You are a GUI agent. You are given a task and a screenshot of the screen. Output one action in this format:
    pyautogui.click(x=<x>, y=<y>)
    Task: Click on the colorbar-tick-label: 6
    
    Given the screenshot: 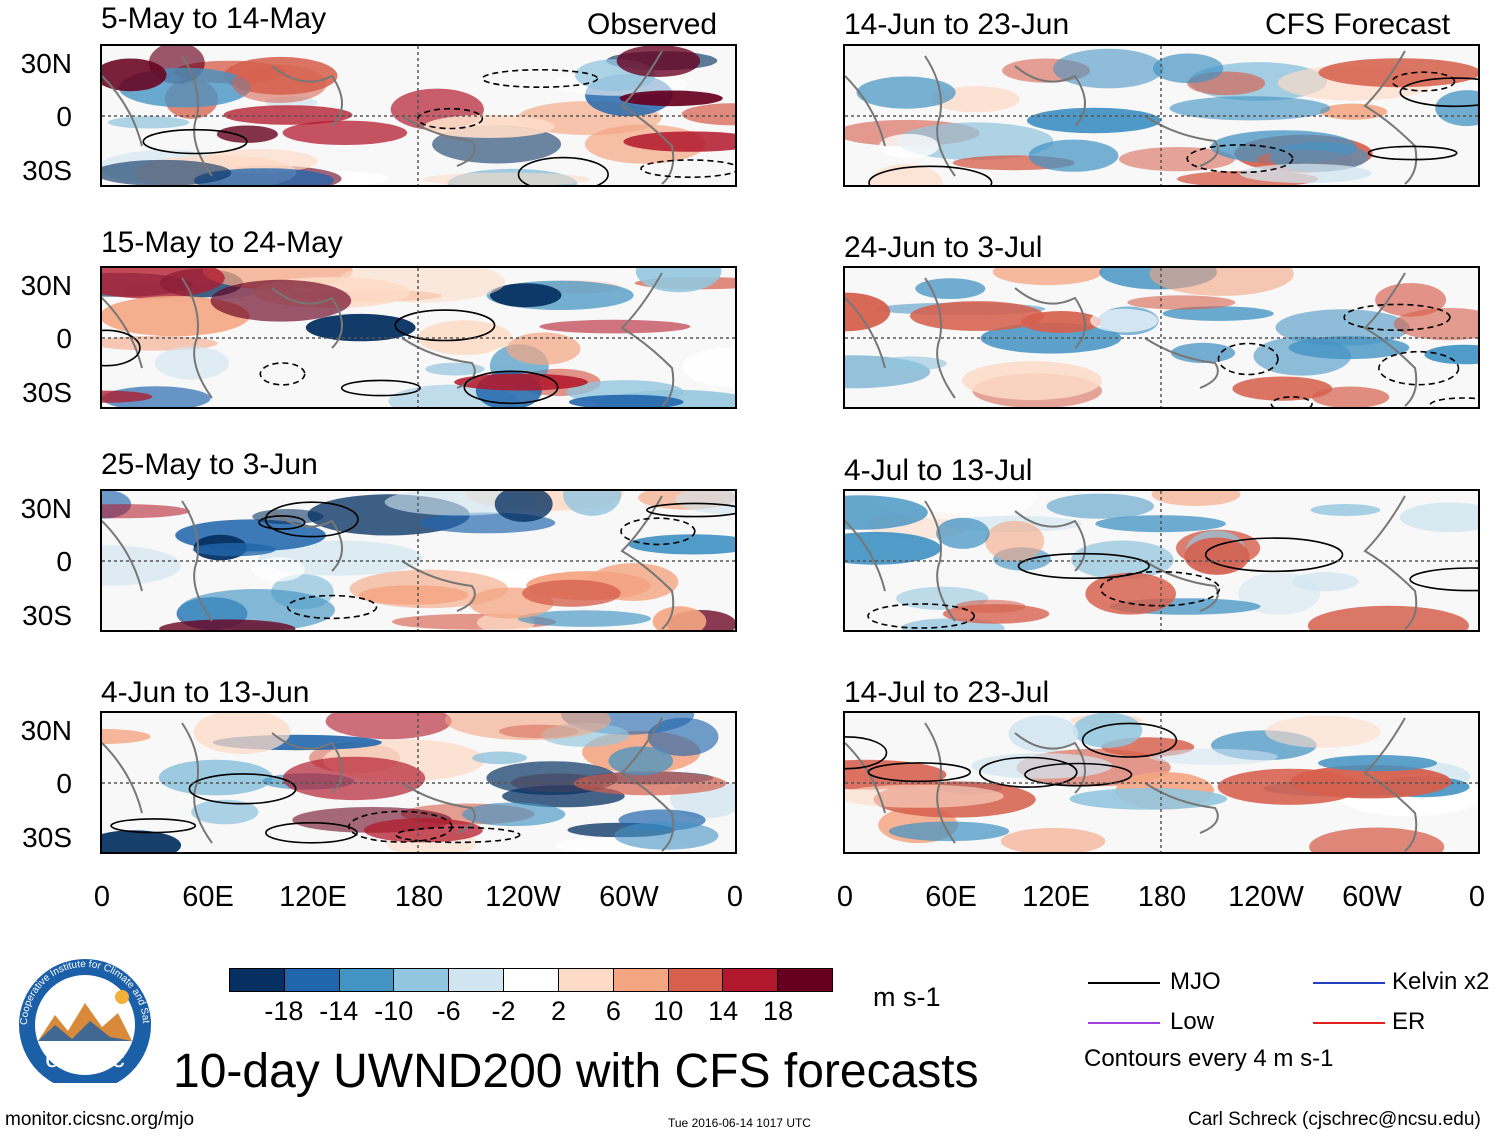 What is the action you would take?
    pyautogui.click(x=613, y=1011)
    